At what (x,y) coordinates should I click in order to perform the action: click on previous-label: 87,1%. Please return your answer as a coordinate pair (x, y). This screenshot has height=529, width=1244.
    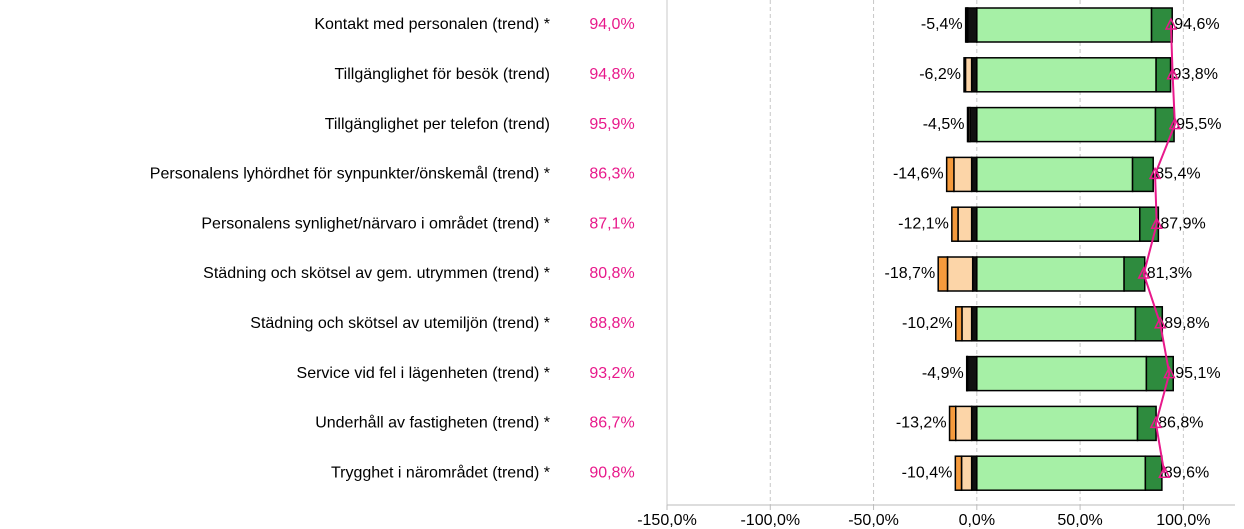
    Looking at the image, I should click on (611, 223).